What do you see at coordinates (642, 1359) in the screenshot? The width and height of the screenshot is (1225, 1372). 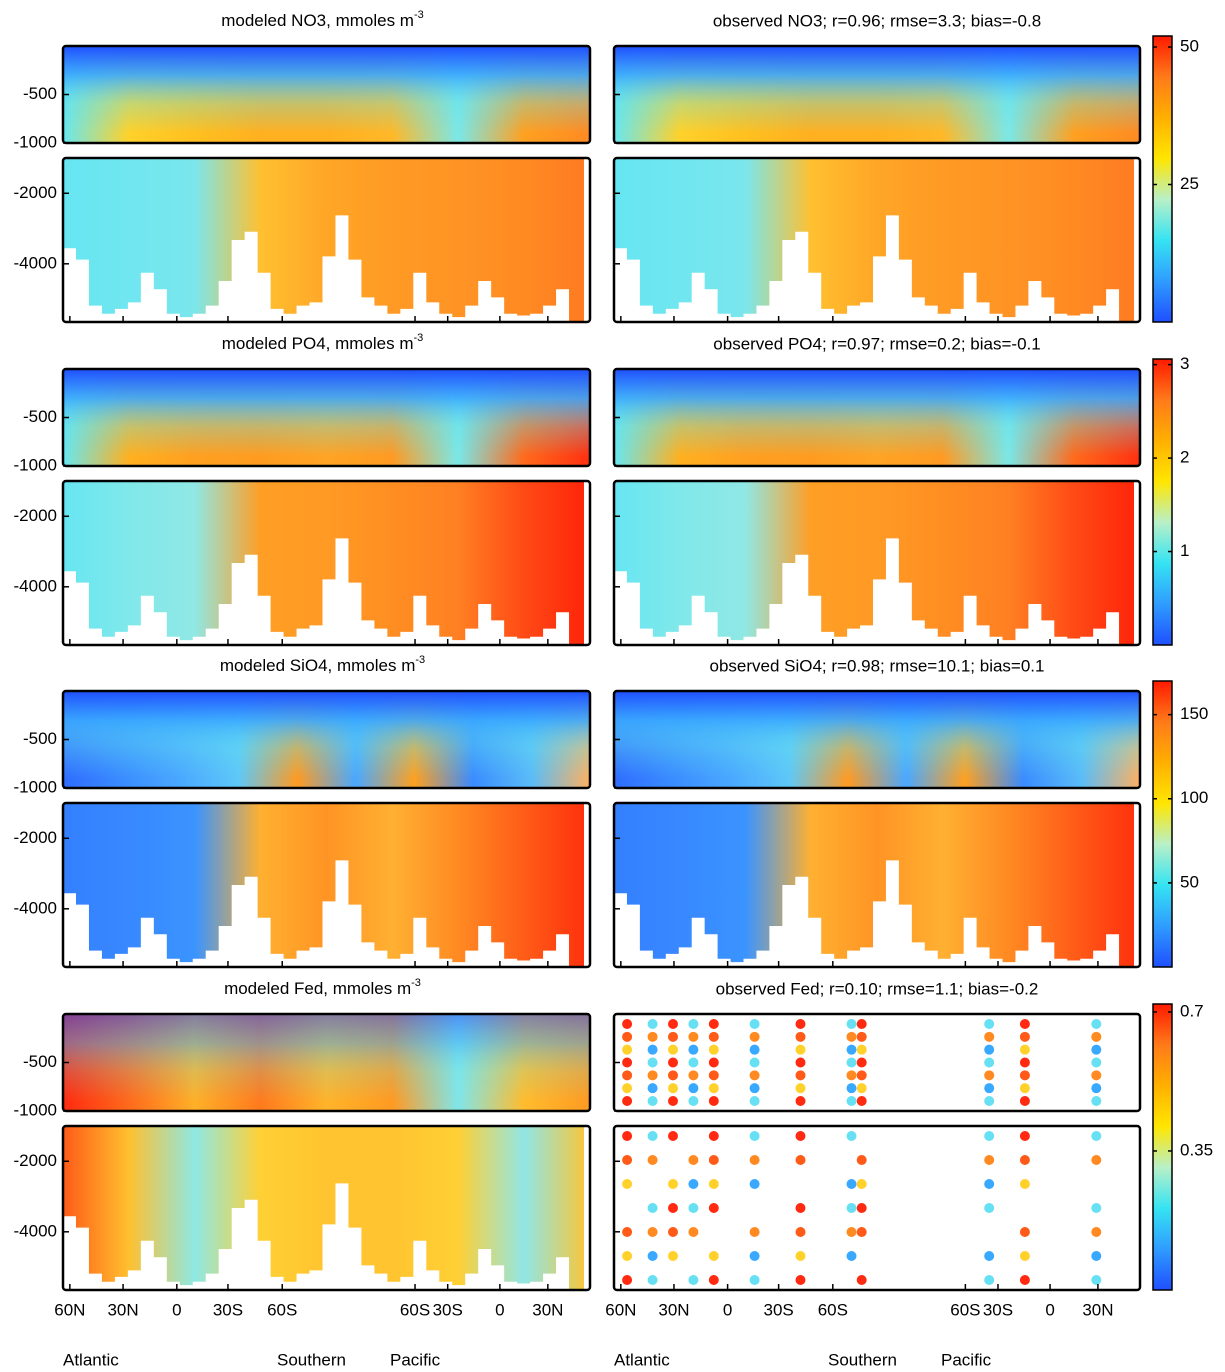 I see `basin-label: Atlantic` at bounding box center [642, 1359].